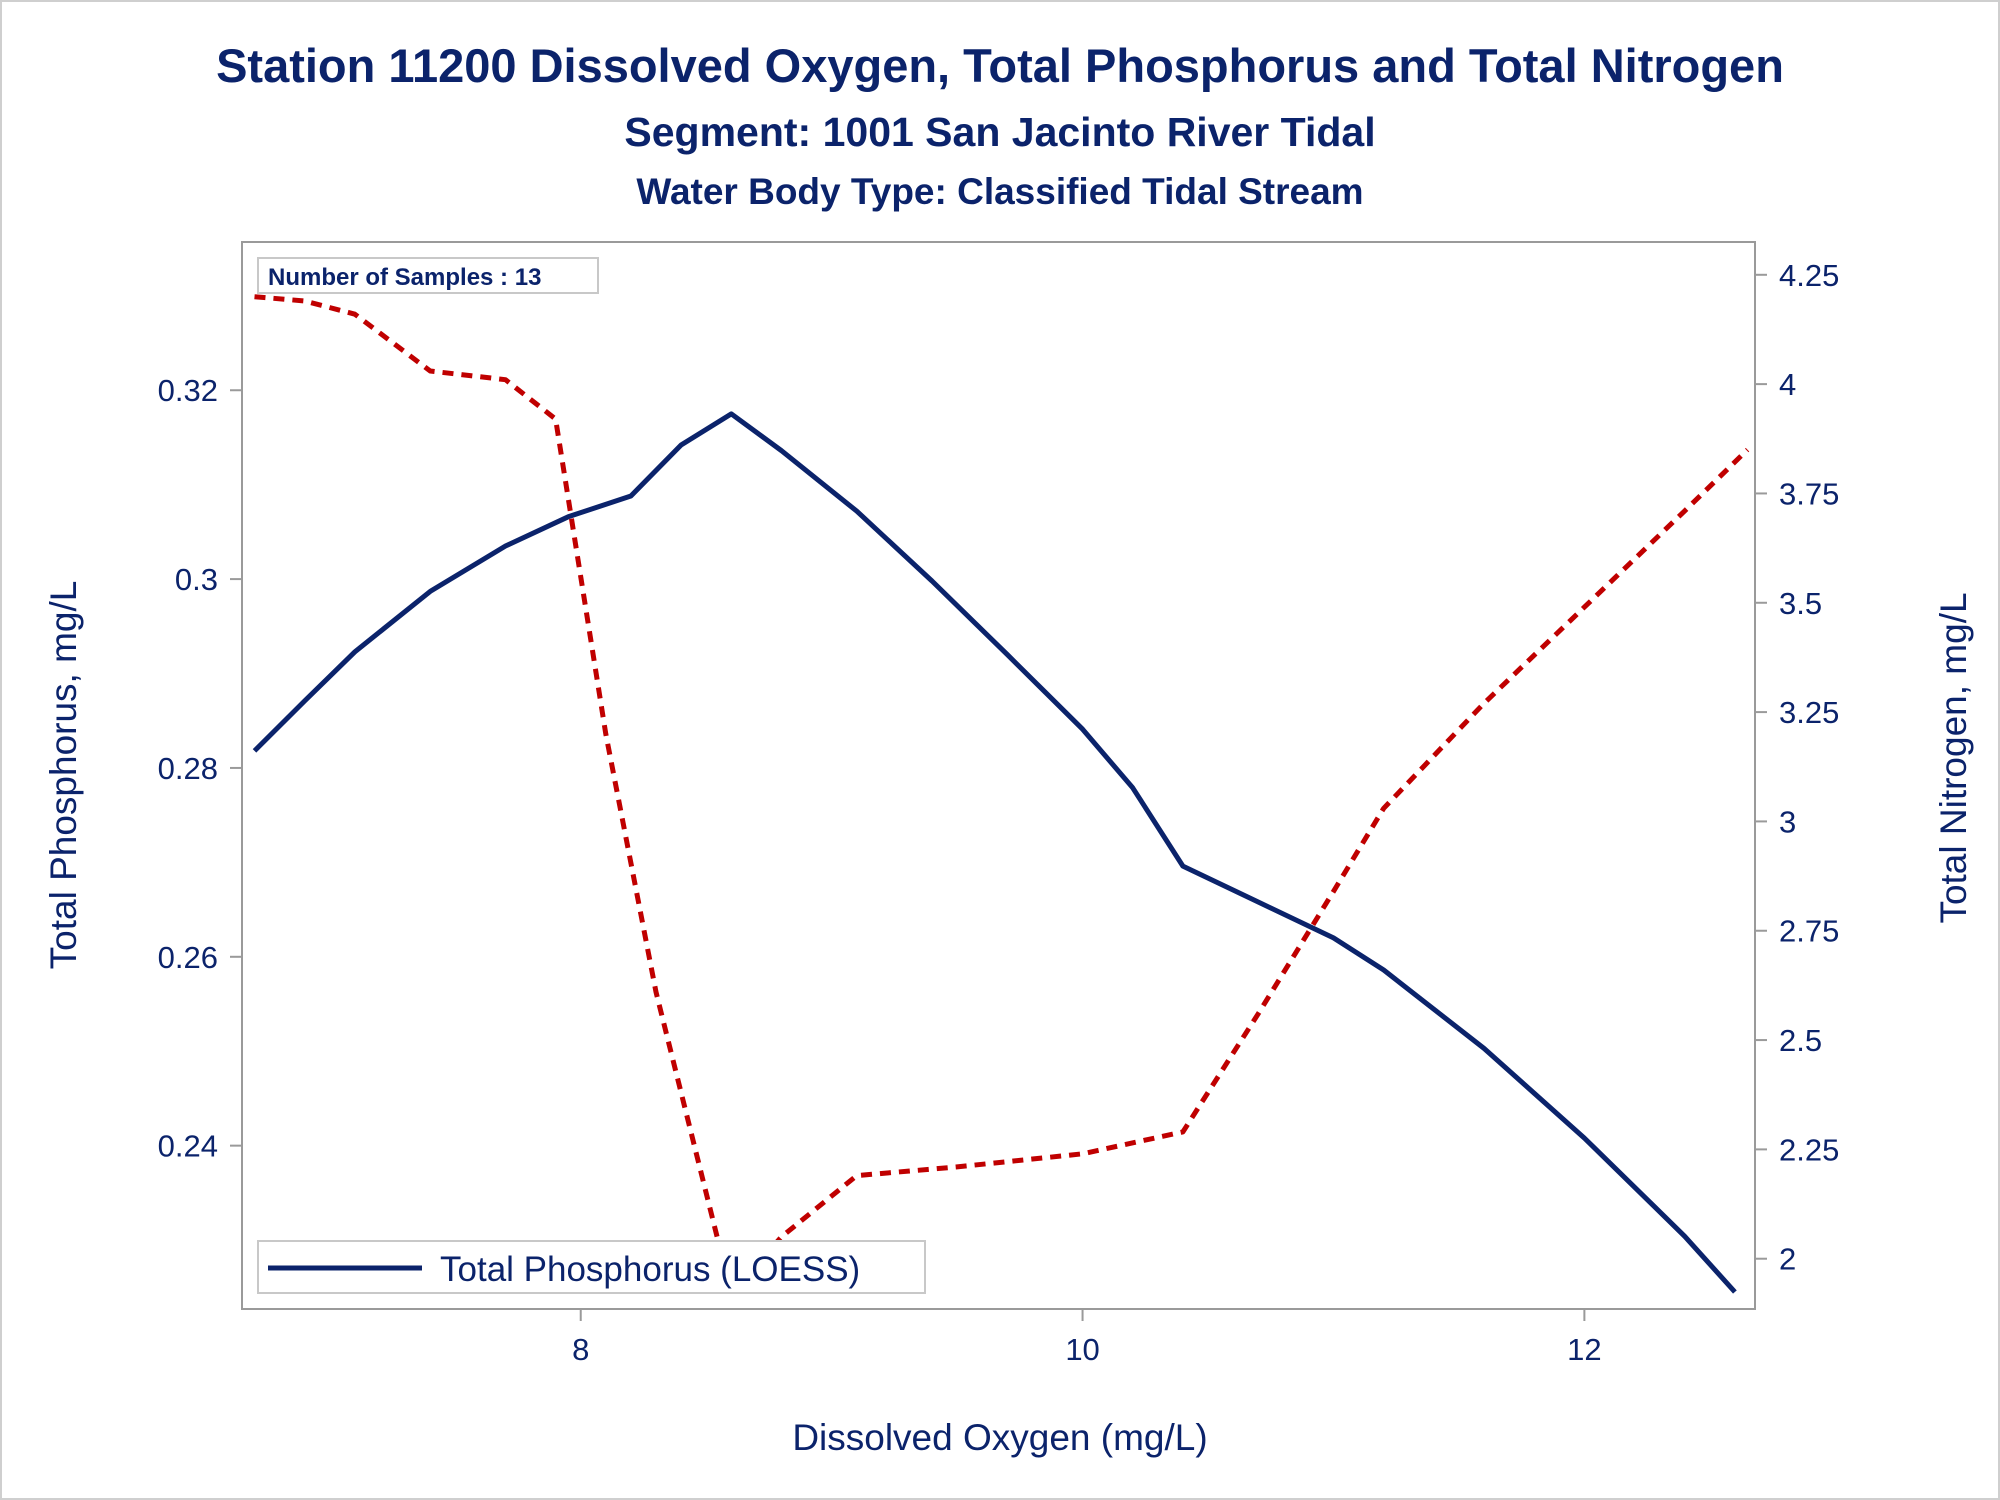 This screenshot has width=2000, height=1500. What do you see at coordinates (1787, 1259) in the screenshot?
I see `y2-tick-label: 2` at bounding box center [1787, 1259].